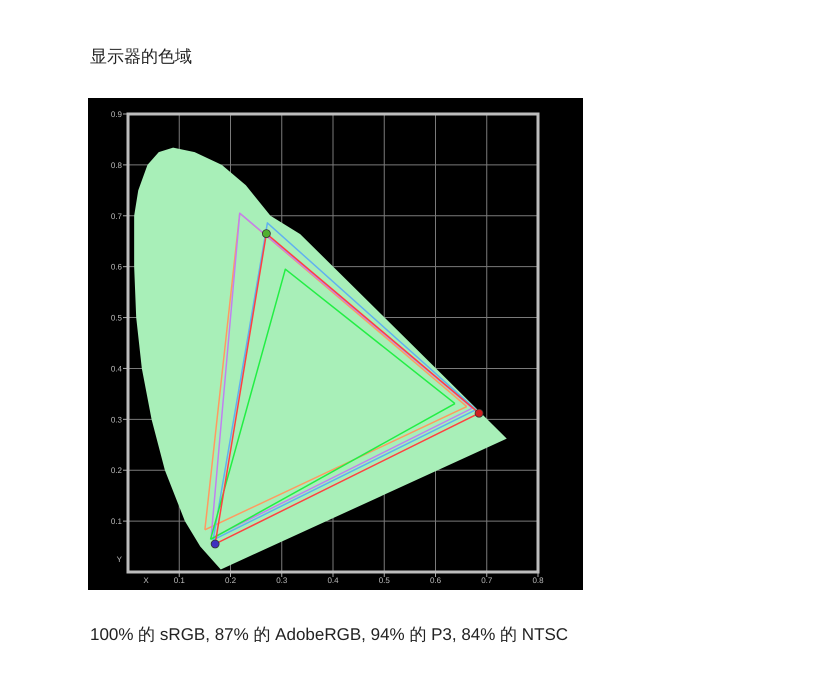  I want to click on x-tick-label: 0.4, so click(333, 580).